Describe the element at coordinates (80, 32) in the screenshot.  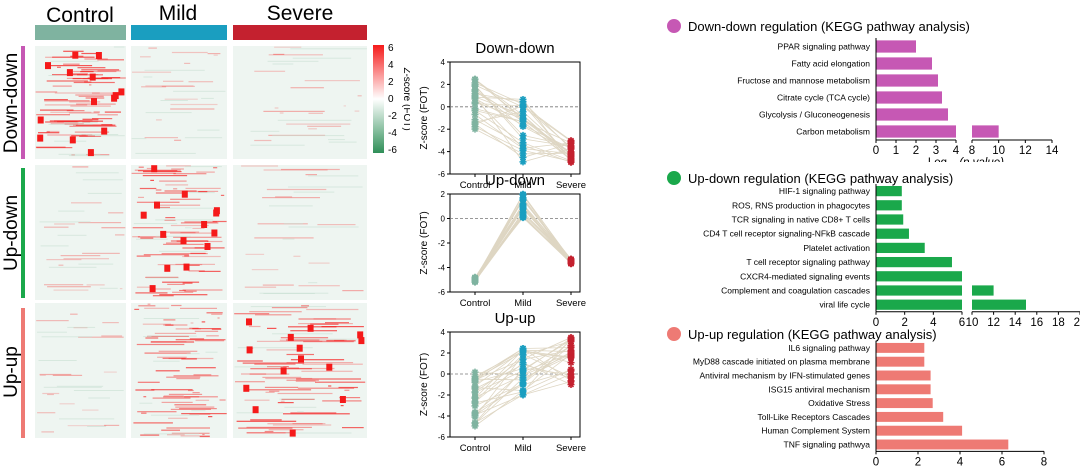
I see `group-bar-control` at that location.